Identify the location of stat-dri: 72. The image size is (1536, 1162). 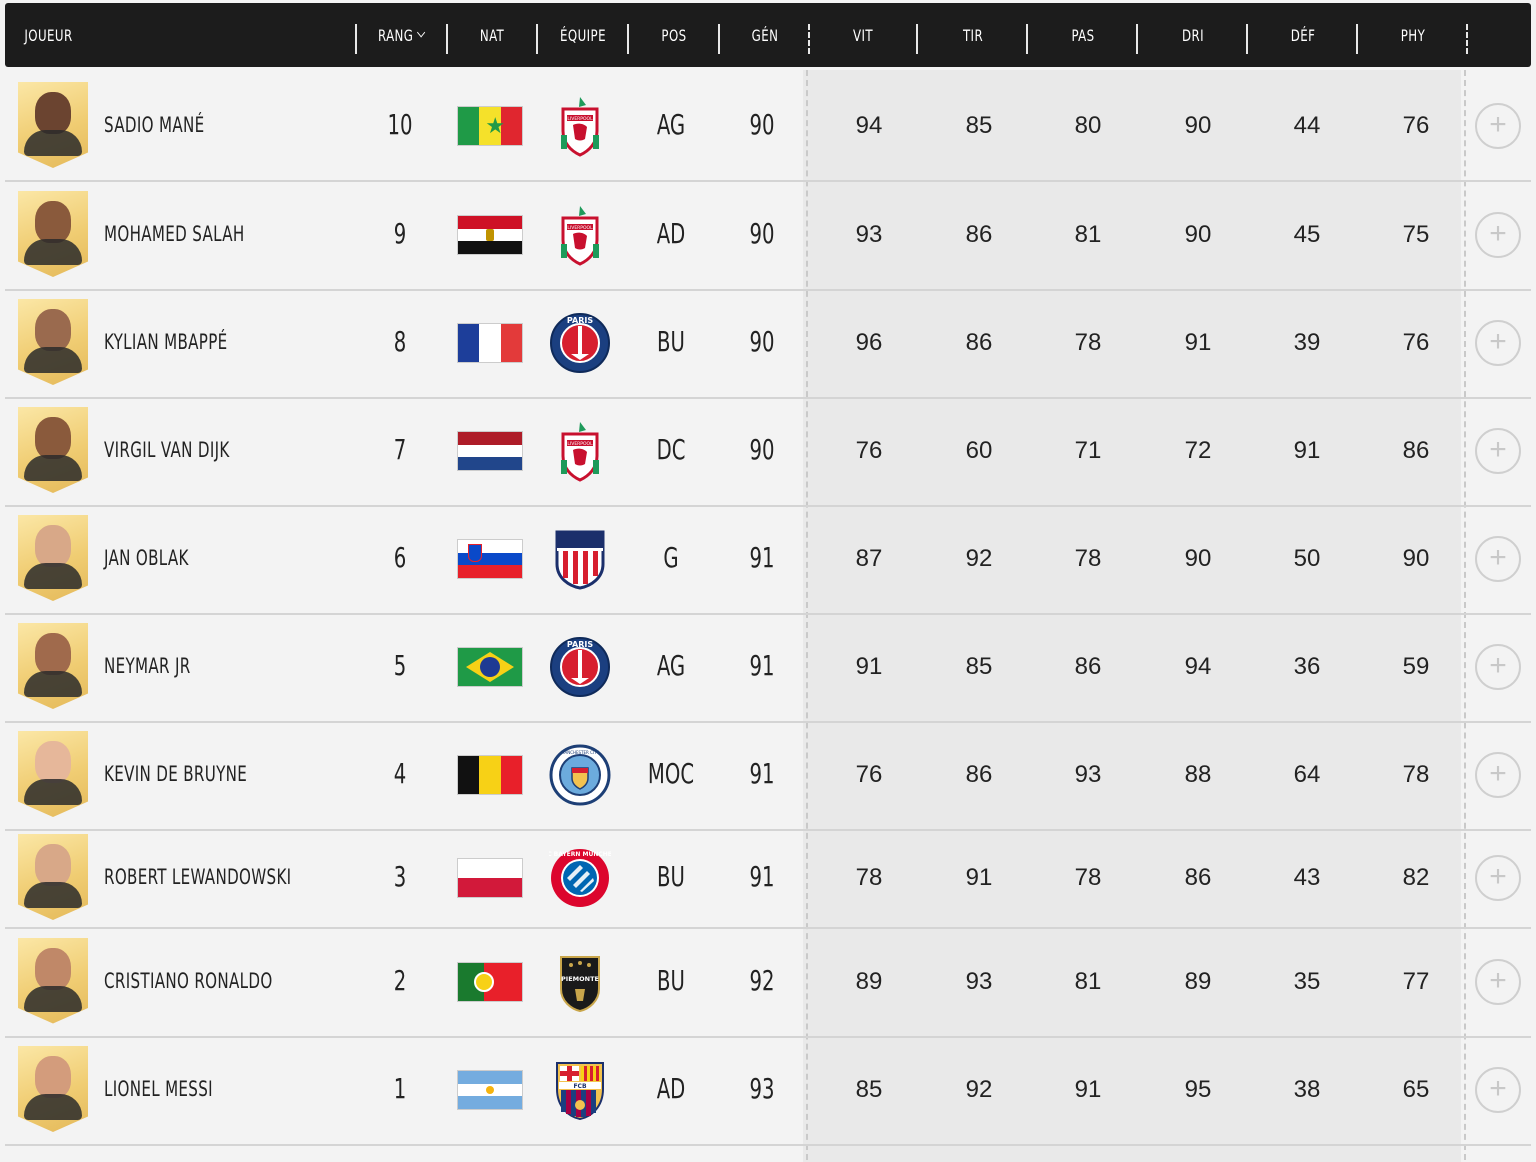
(1198, 450).